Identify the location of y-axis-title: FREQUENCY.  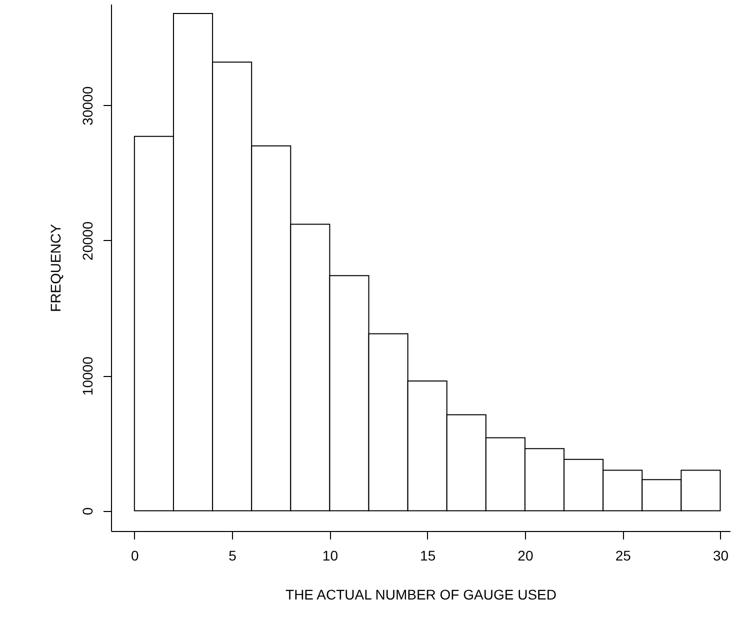
(56, 267).